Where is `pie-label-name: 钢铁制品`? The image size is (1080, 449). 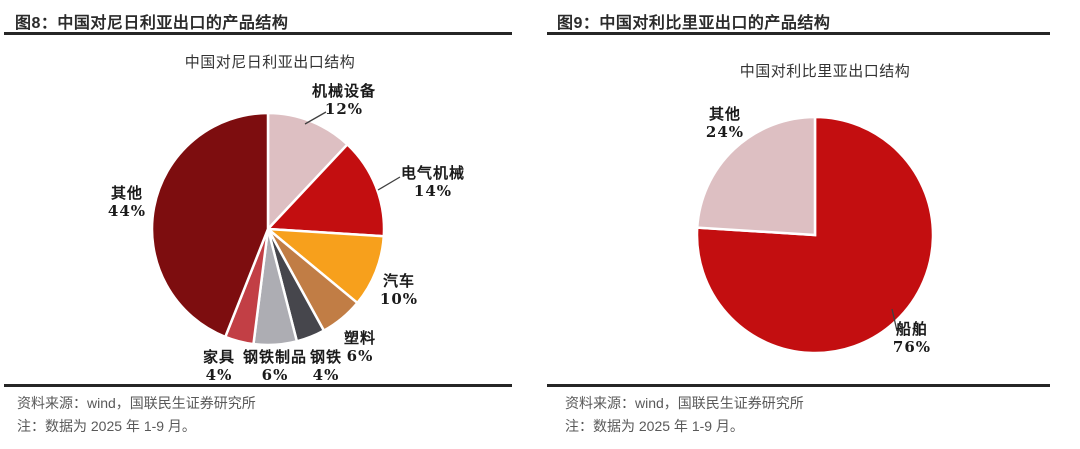 pie-label-name: 钢铁制品 is located at coordinates (275, 357).